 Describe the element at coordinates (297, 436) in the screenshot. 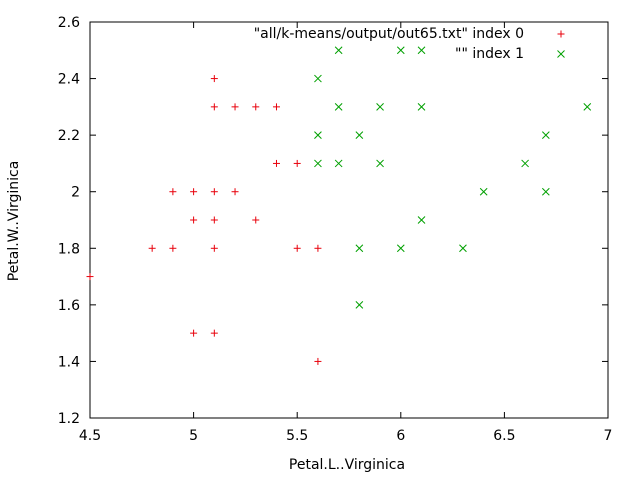

I see `x-tick-label: 5.5` at that location.